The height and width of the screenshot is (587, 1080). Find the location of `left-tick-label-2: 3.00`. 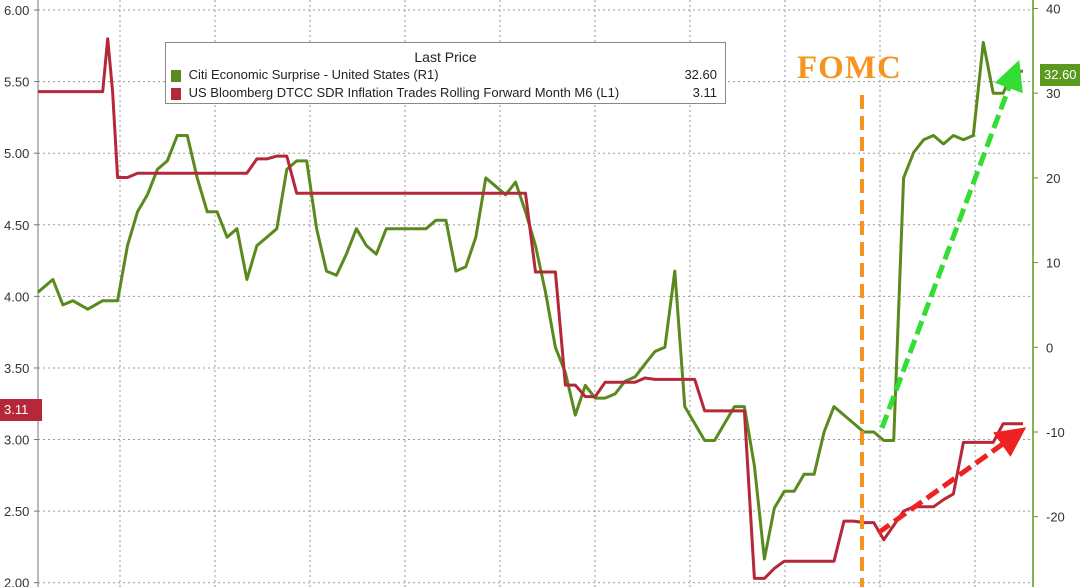

left-tick-label-2: 3.00 is located at coordinates (16, 440).